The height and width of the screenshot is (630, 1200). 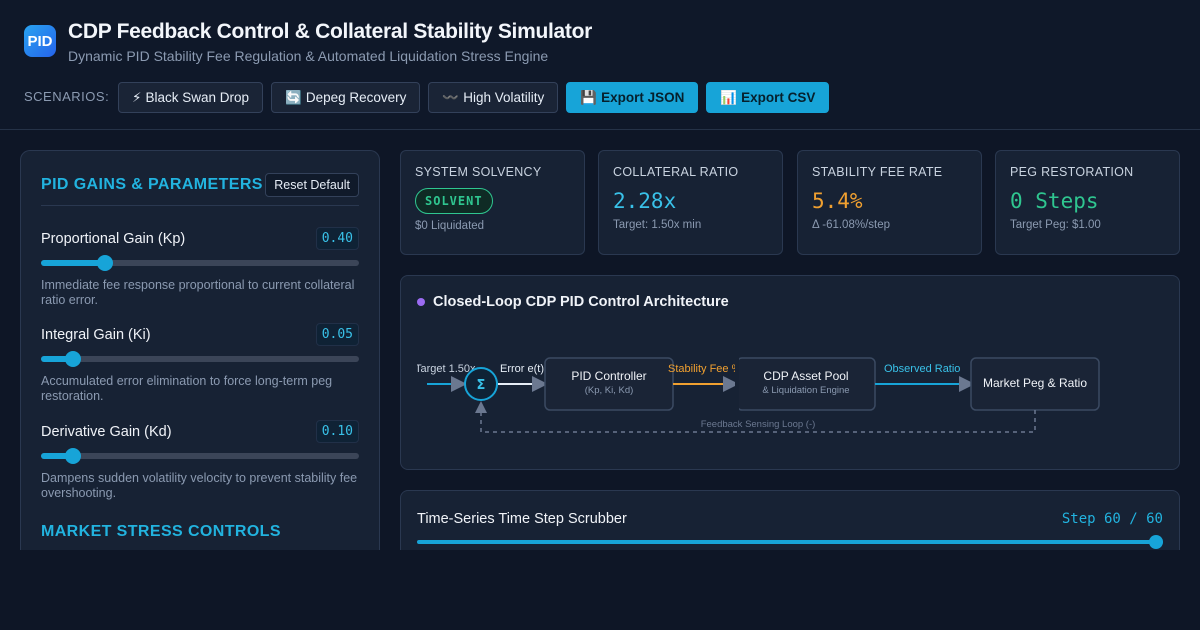 What do you see at coordinates (451, 97) in the screenshot?
I see `wave-icon: 〰️` at bounding box center [451, 97].